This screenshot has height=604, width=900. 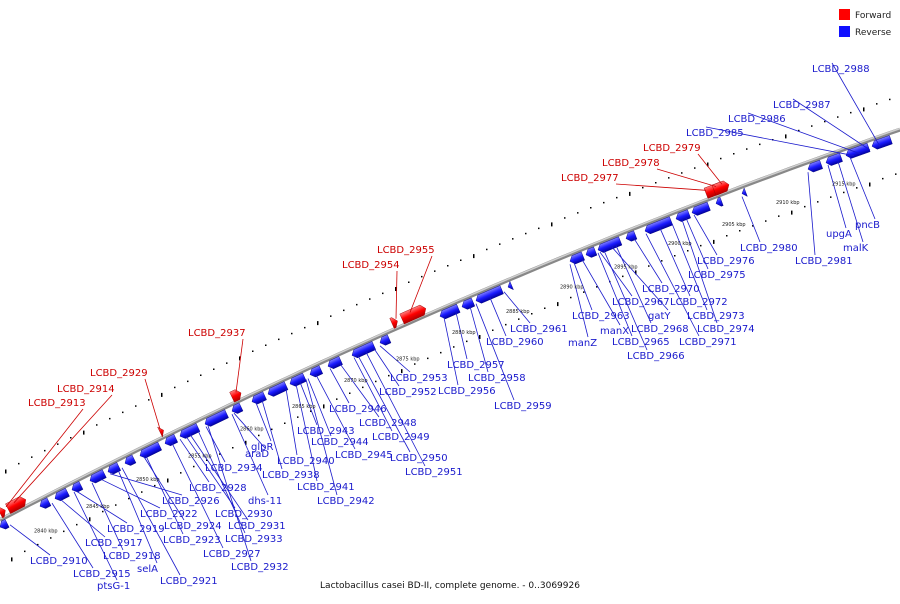 I want to click on gene-label: LCBD_2973, so click(x=716, y=316).